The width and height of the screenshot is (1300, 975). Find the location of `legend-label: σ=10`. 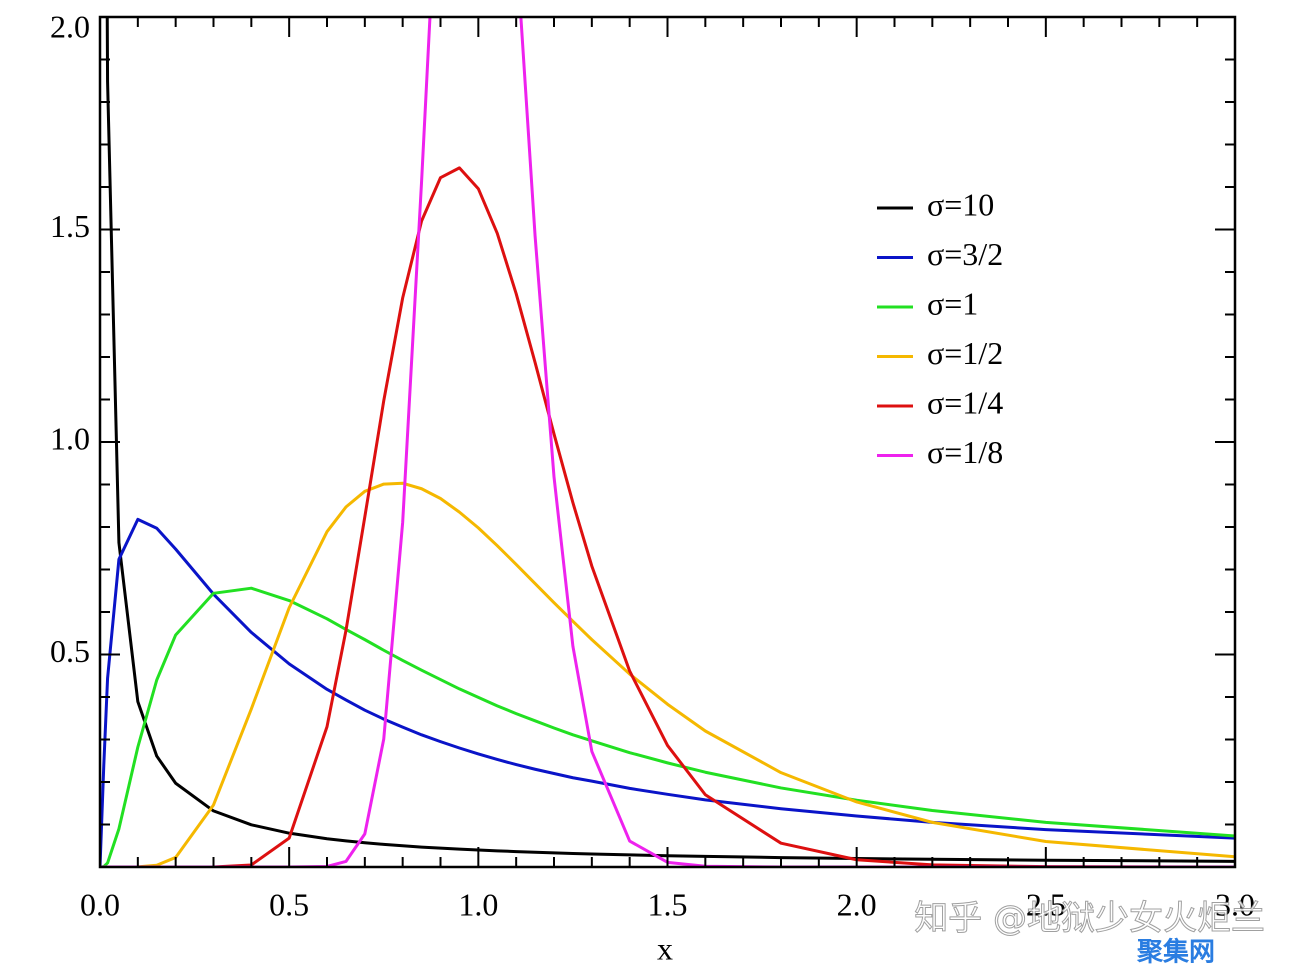

legend-label: σ=10 is located at coordinates (960, 204).